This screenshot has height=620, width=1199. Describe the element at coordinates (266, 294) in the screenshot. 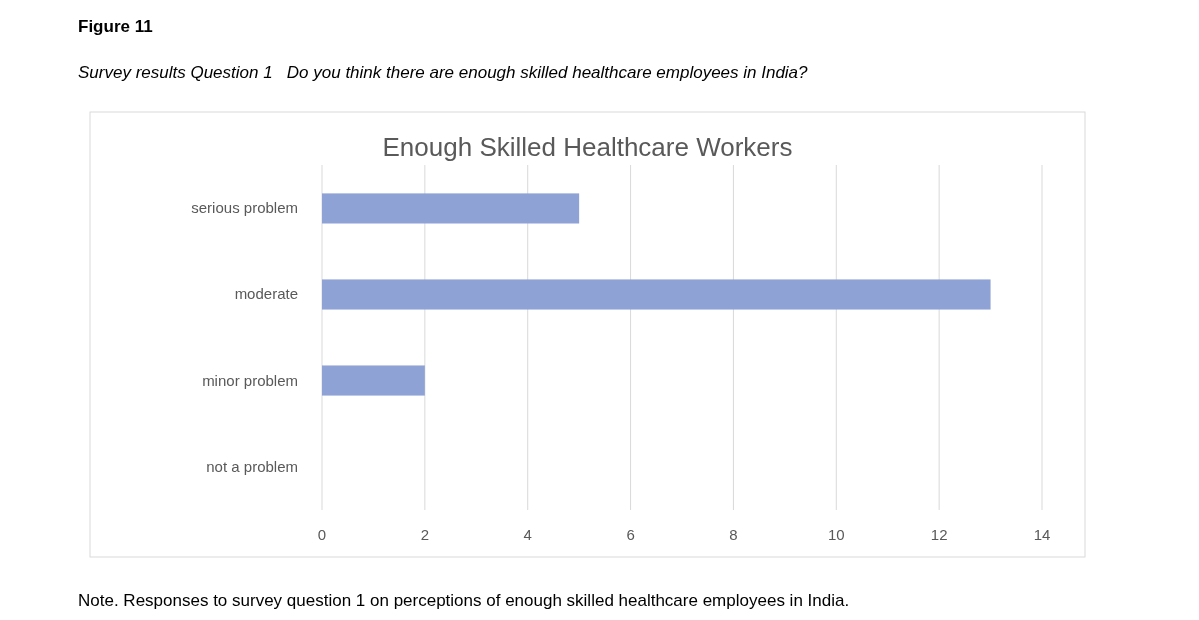

I see `y-tick-label: moderate` at that location.